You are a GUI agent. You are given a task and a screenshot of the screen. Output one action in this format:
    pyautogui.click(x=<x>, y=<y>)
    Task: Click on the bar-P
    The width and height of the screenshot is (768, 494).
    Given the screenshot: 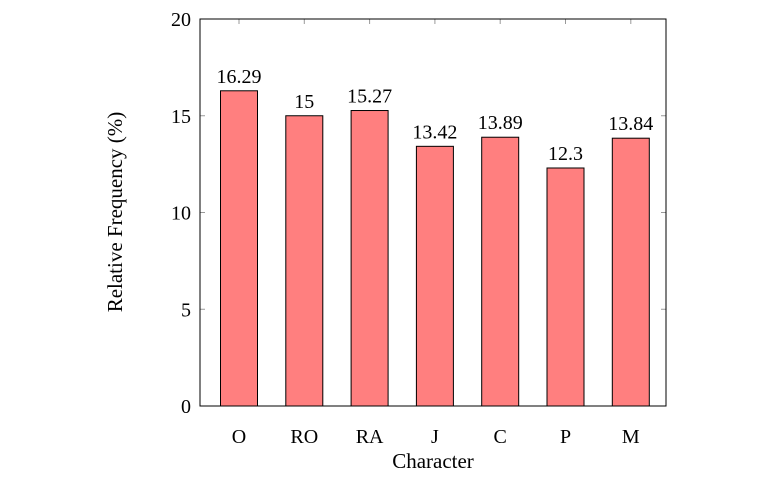 What is the action you would take?
    pyautogui.click(x=565, y=287)
    